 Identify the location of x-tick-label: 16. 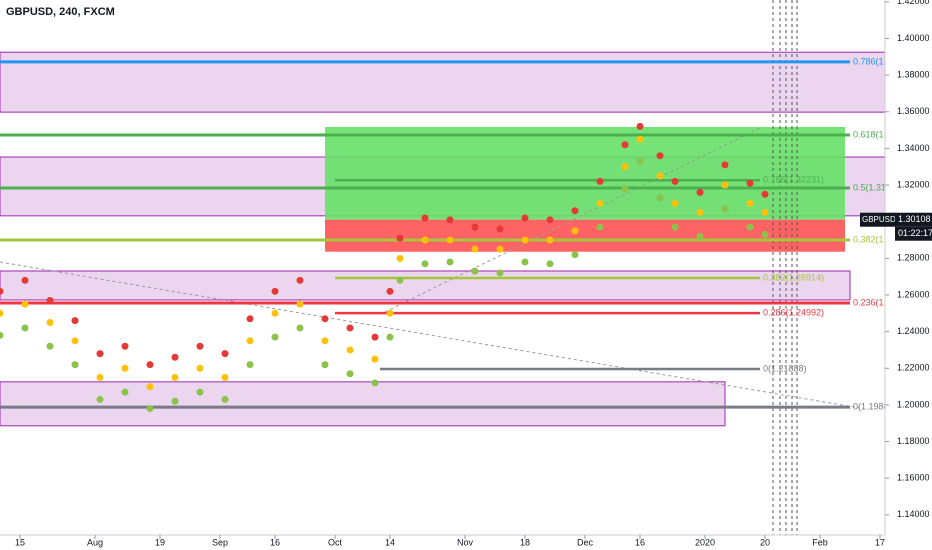
(640, 542).